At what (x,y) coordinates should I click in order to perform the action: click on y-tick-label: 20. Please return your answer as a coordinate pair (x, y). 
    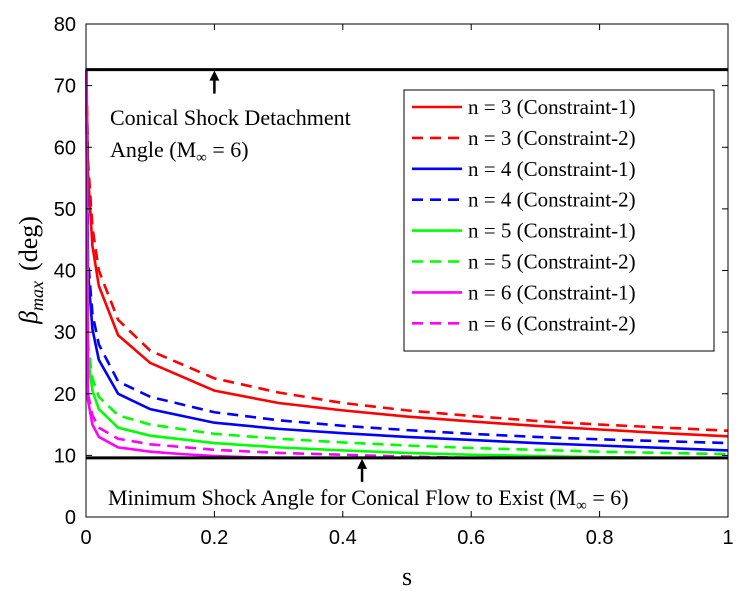
    Looking at the image, I should click on (65, 395).